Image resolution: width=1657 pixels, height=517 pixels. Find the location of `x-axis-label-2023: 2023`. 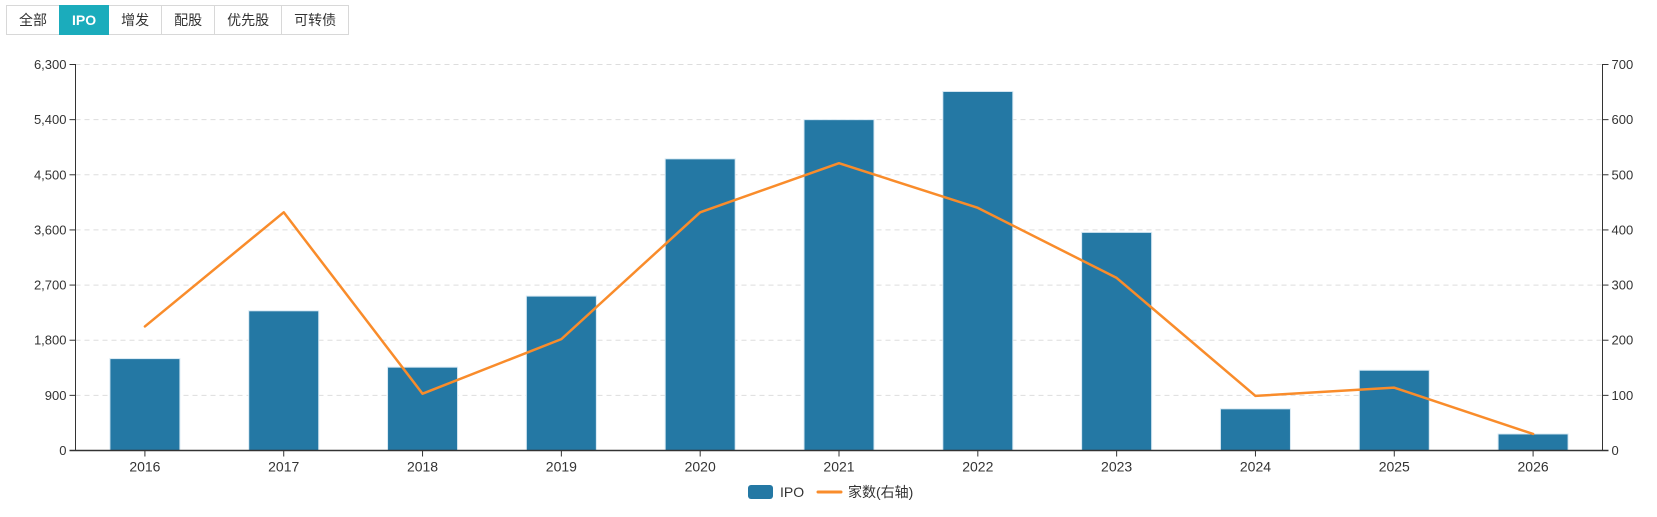

x-axis-label-2023: 2023 is located at coordinates (1116, 467).